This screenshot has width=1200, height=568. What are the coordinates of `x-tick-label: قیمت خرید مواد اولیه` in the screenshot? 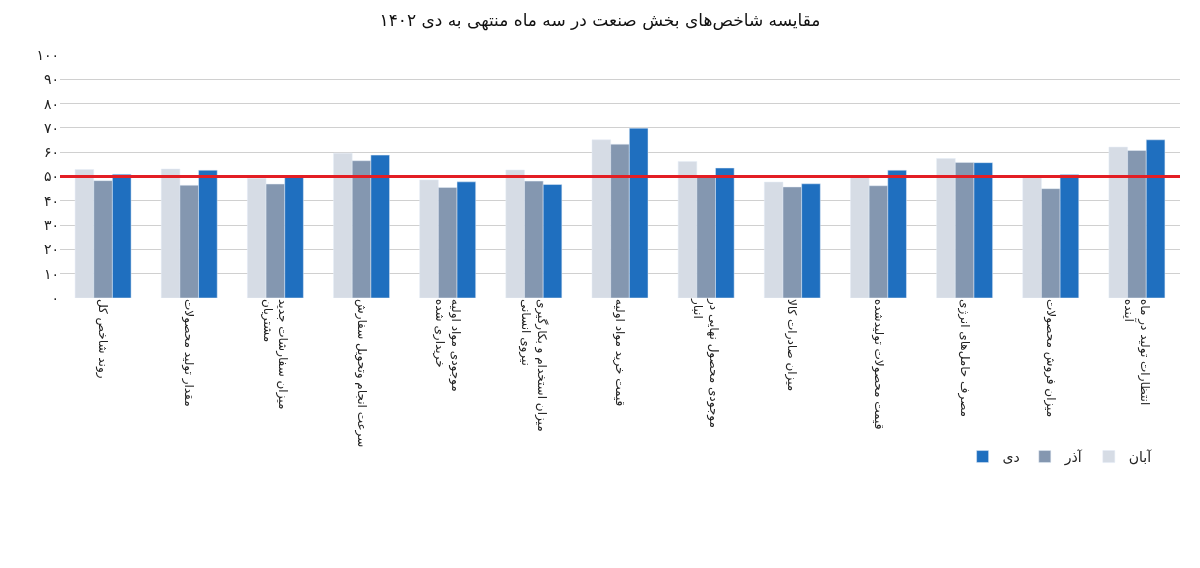 It's located at (620, 353).